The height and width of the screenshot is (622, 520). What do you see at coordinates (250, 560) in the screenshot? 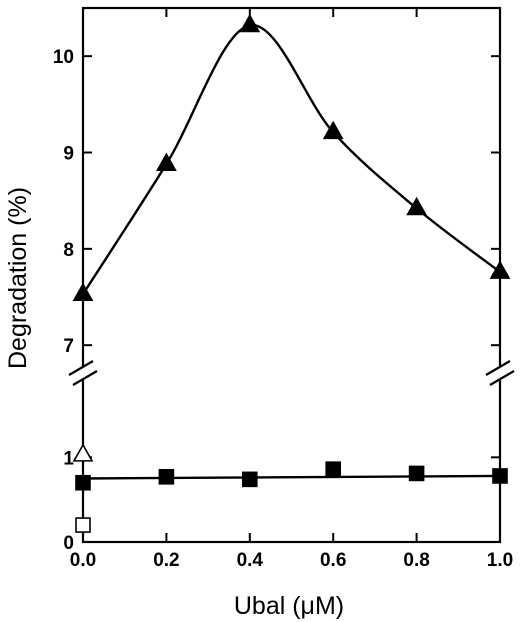
I see `x-tick-label: 0.4` at bounding box center [250, 560].